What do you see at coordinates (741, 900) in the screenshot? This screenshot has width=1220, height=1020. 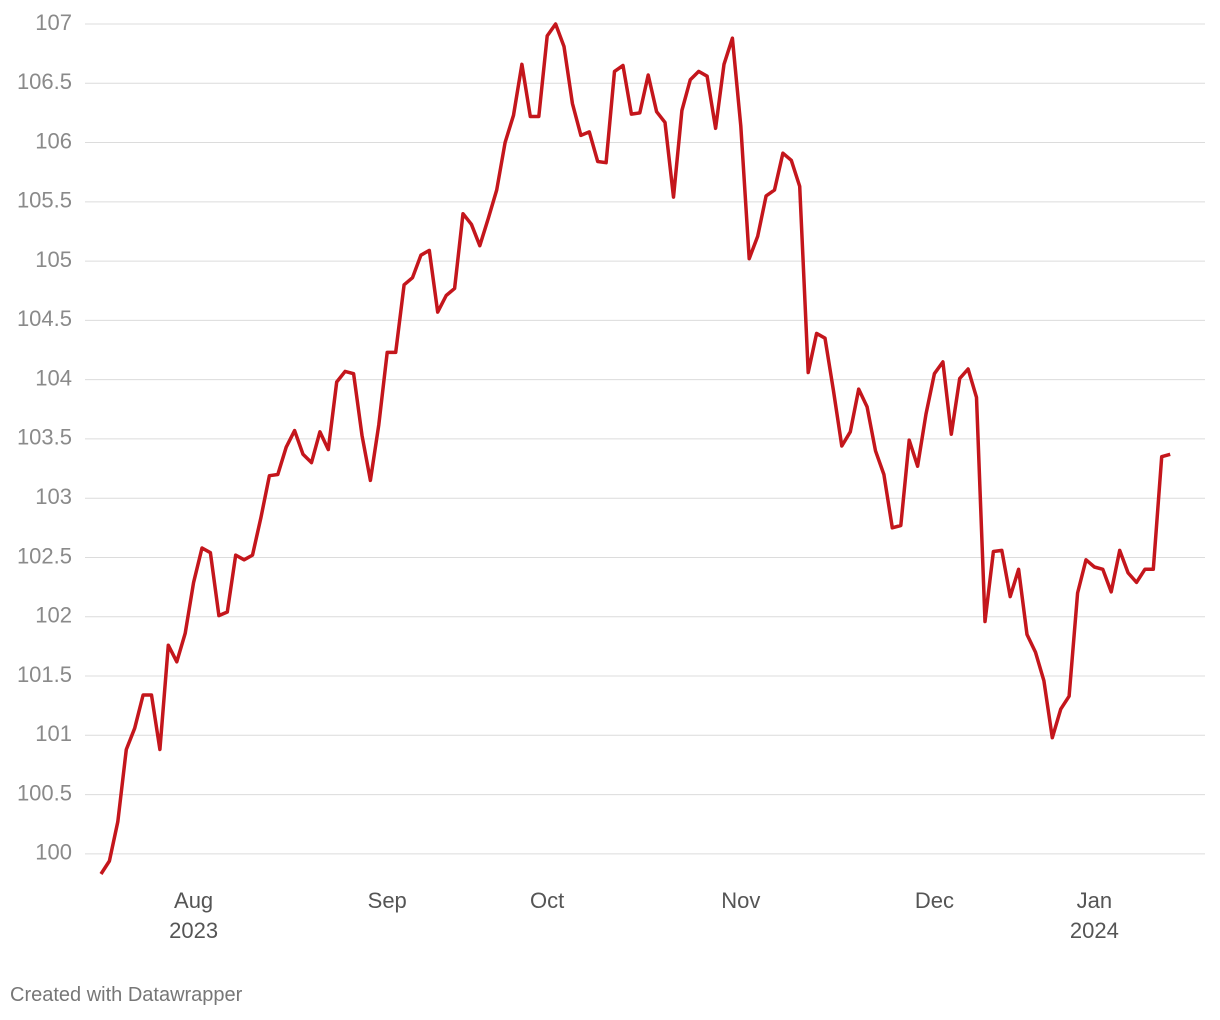 I see `x-tick-label: Nov` at bounding box center [741, 900].